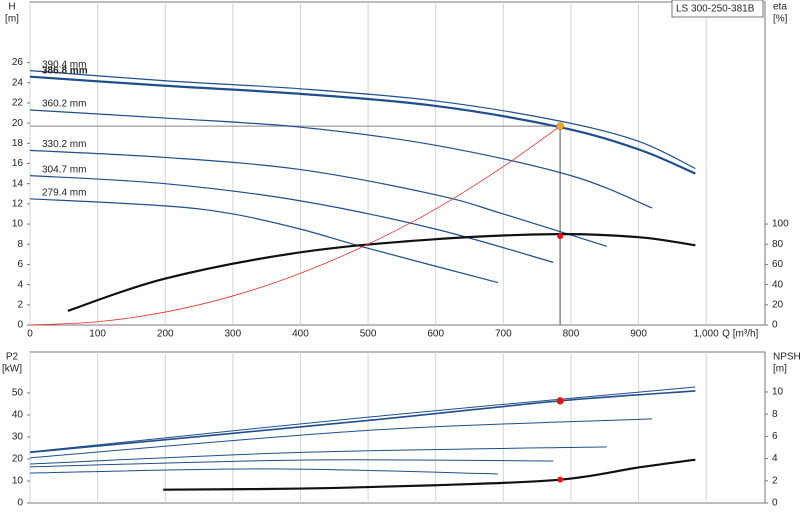 Image resolution: width=800 pixels, height=520 pixels. I want to click on y-tick-label: 40, so click(18, 415).